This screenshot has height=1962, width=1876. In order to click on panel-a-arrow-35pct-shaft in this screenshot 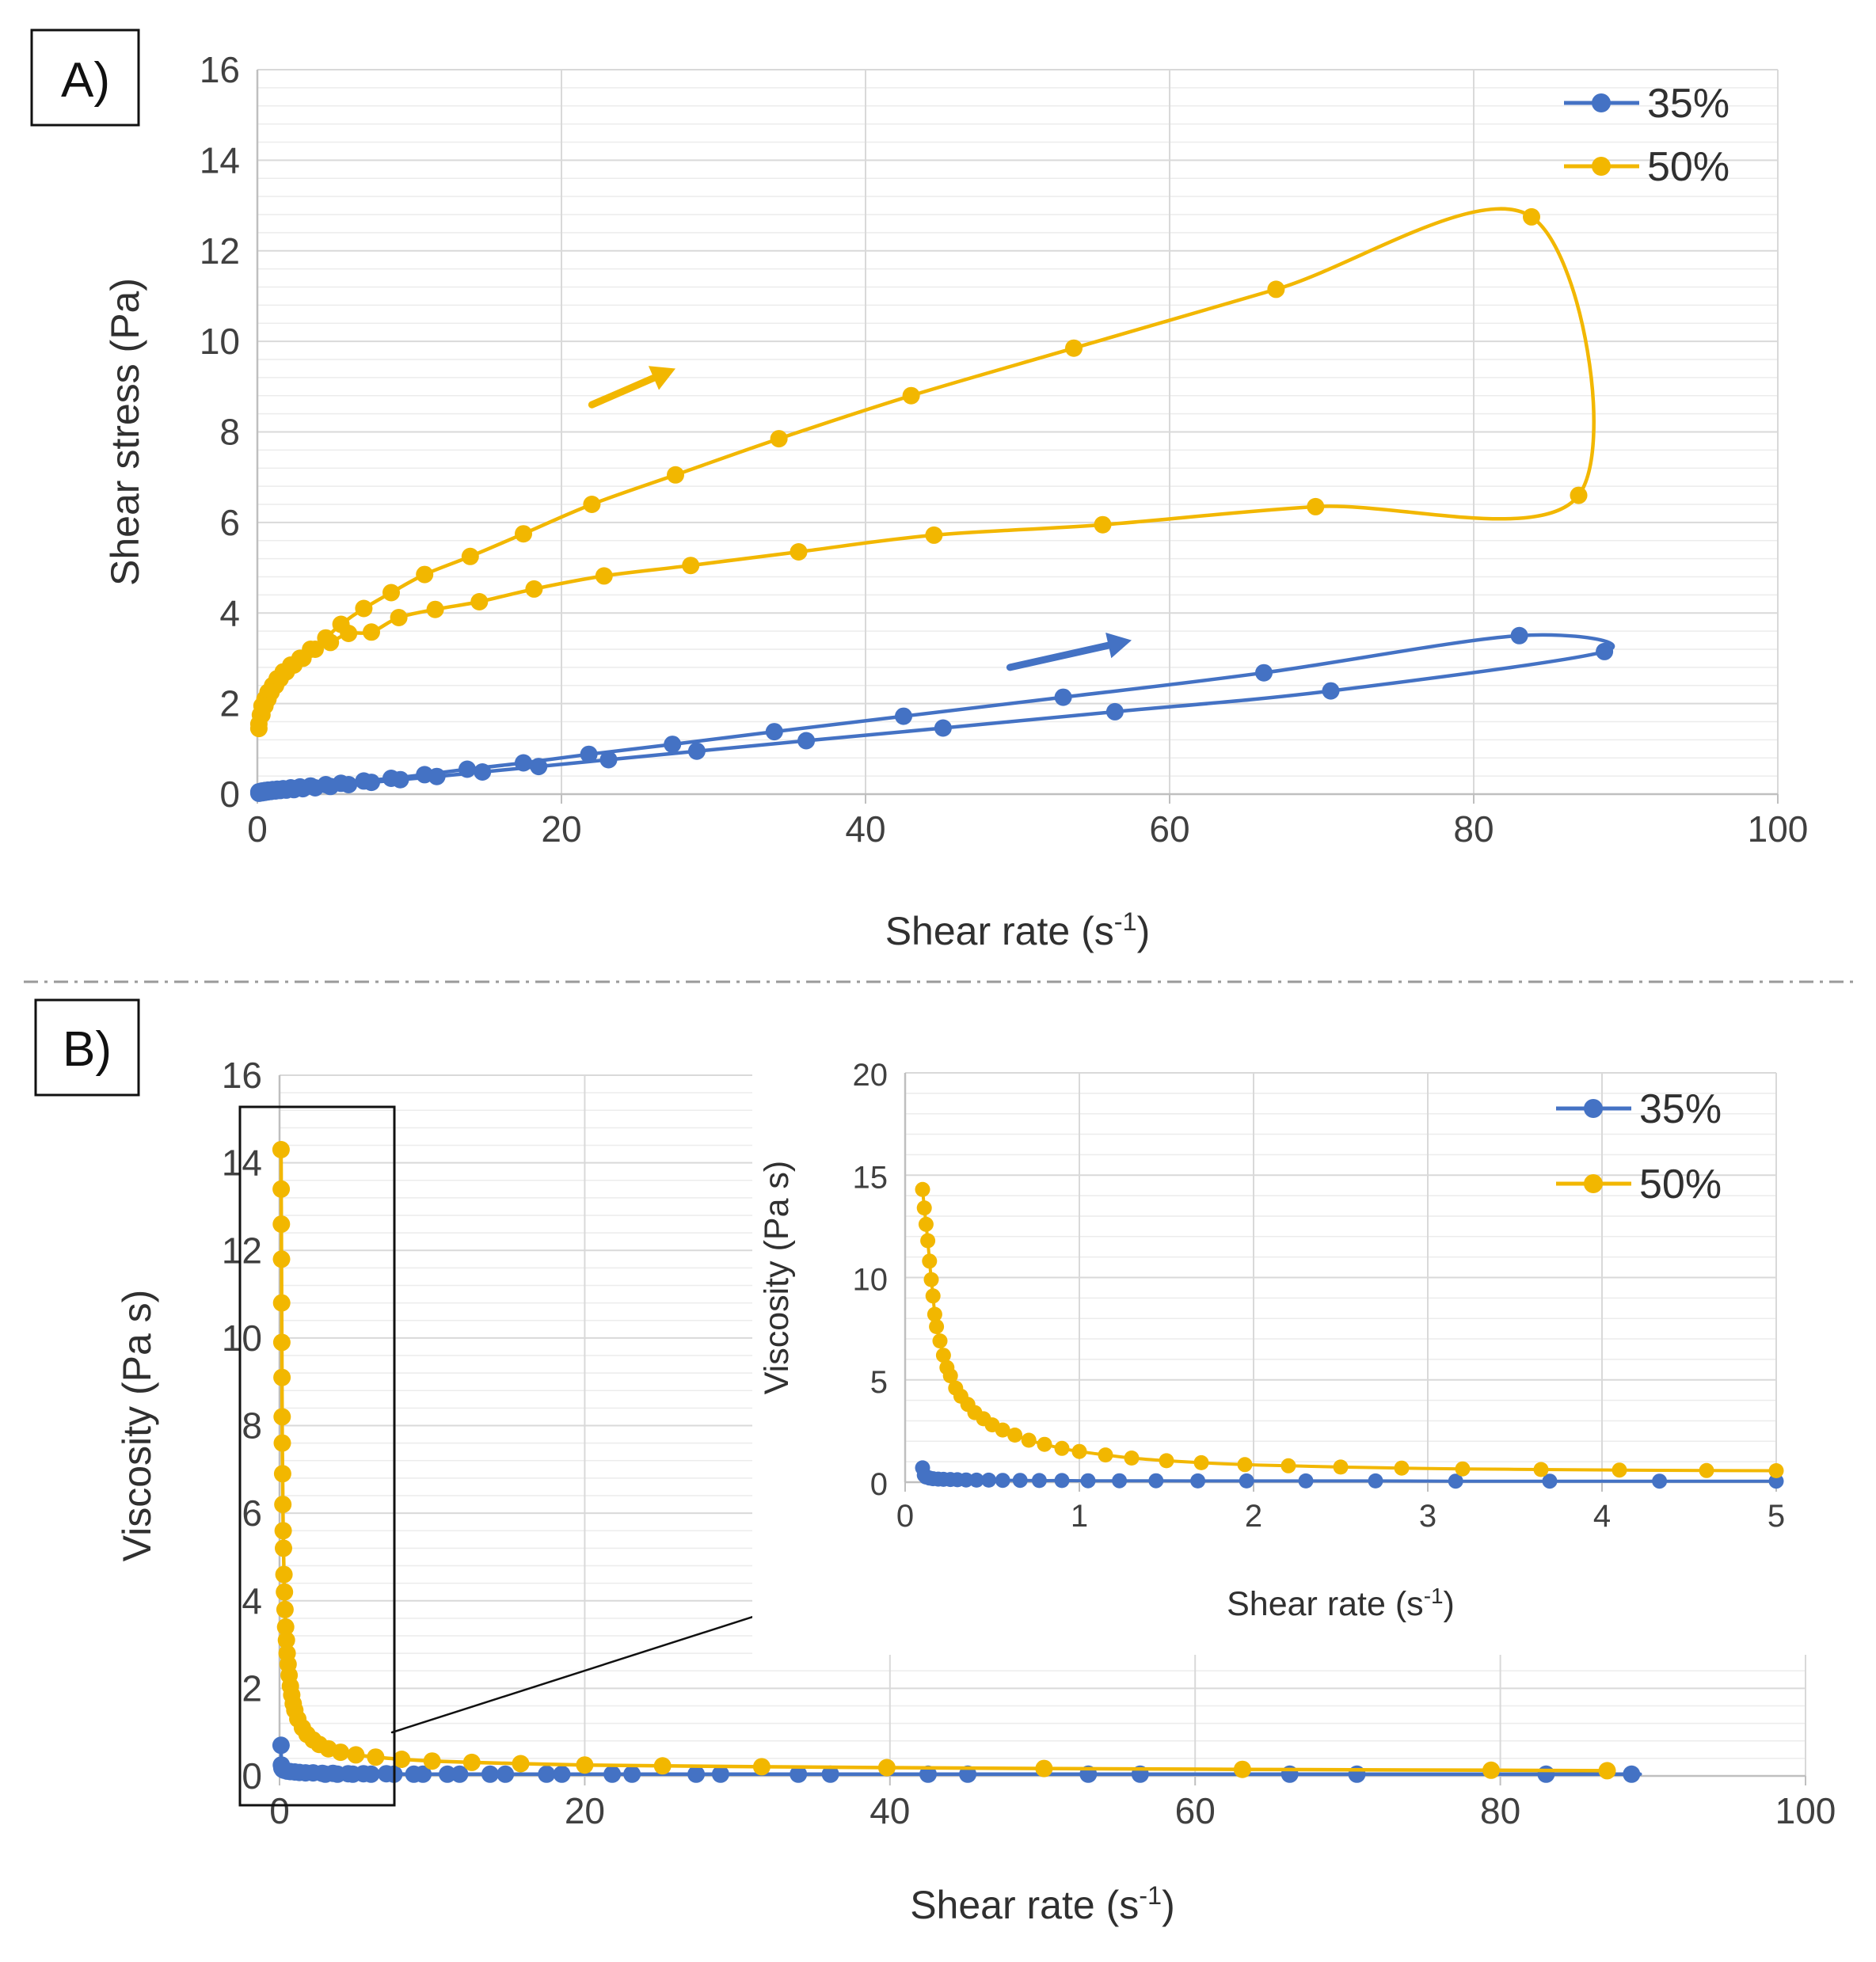, I will do `click(1059, 656)`.